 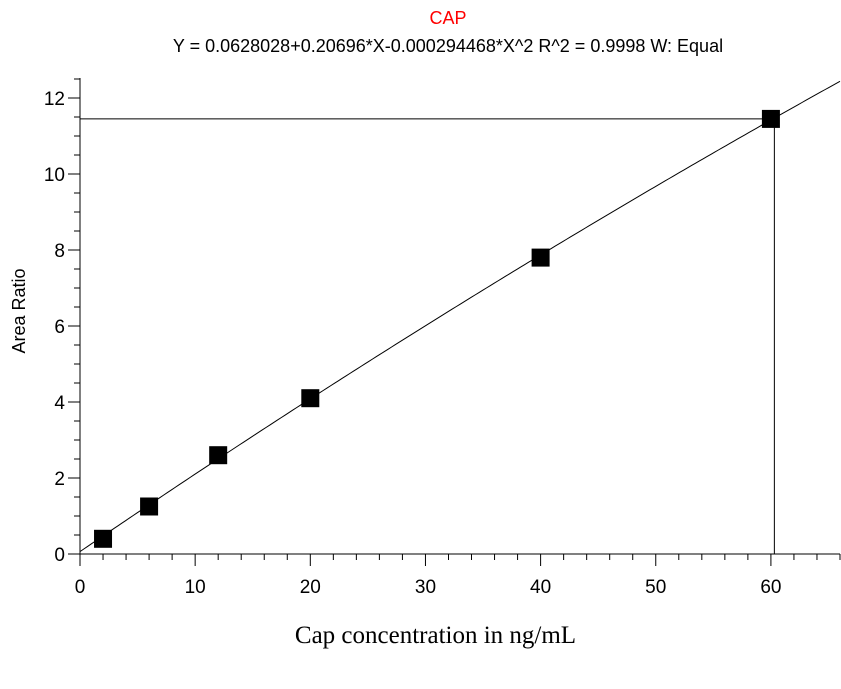 What do you see at coordinates (655, 587) in the screenshot?
I see `x-tick-label: 50` at bounding box center [655, 587].